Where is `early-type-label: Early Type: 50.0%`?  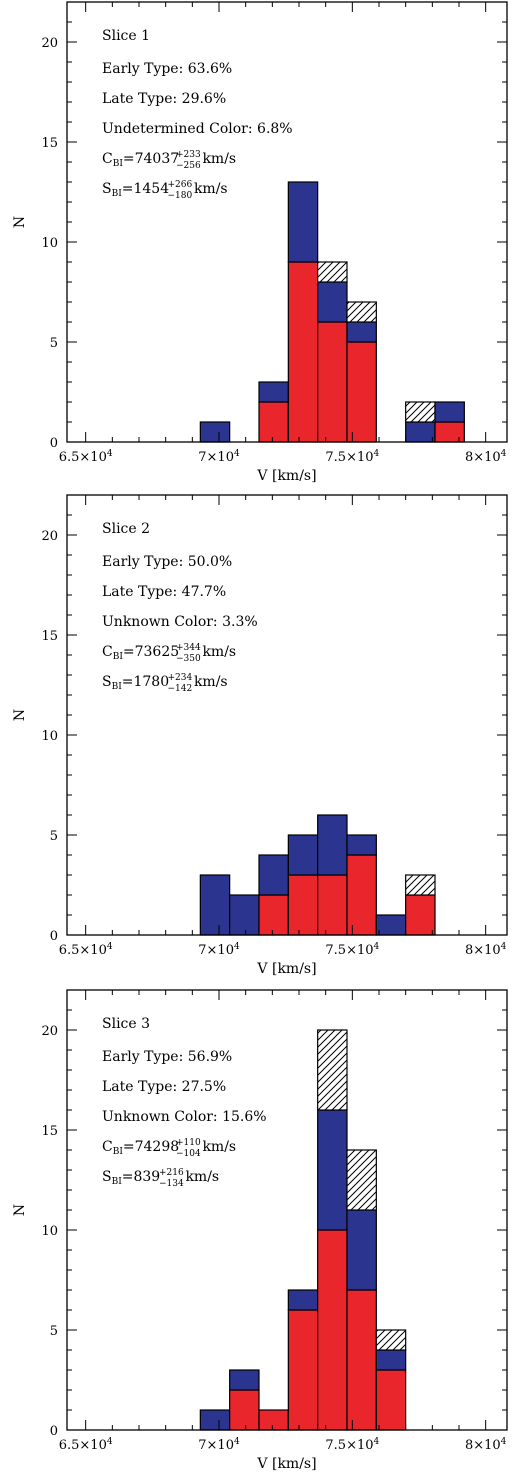 early-type-label: Early Type: 50.0% is located at coordinates (167, 562).